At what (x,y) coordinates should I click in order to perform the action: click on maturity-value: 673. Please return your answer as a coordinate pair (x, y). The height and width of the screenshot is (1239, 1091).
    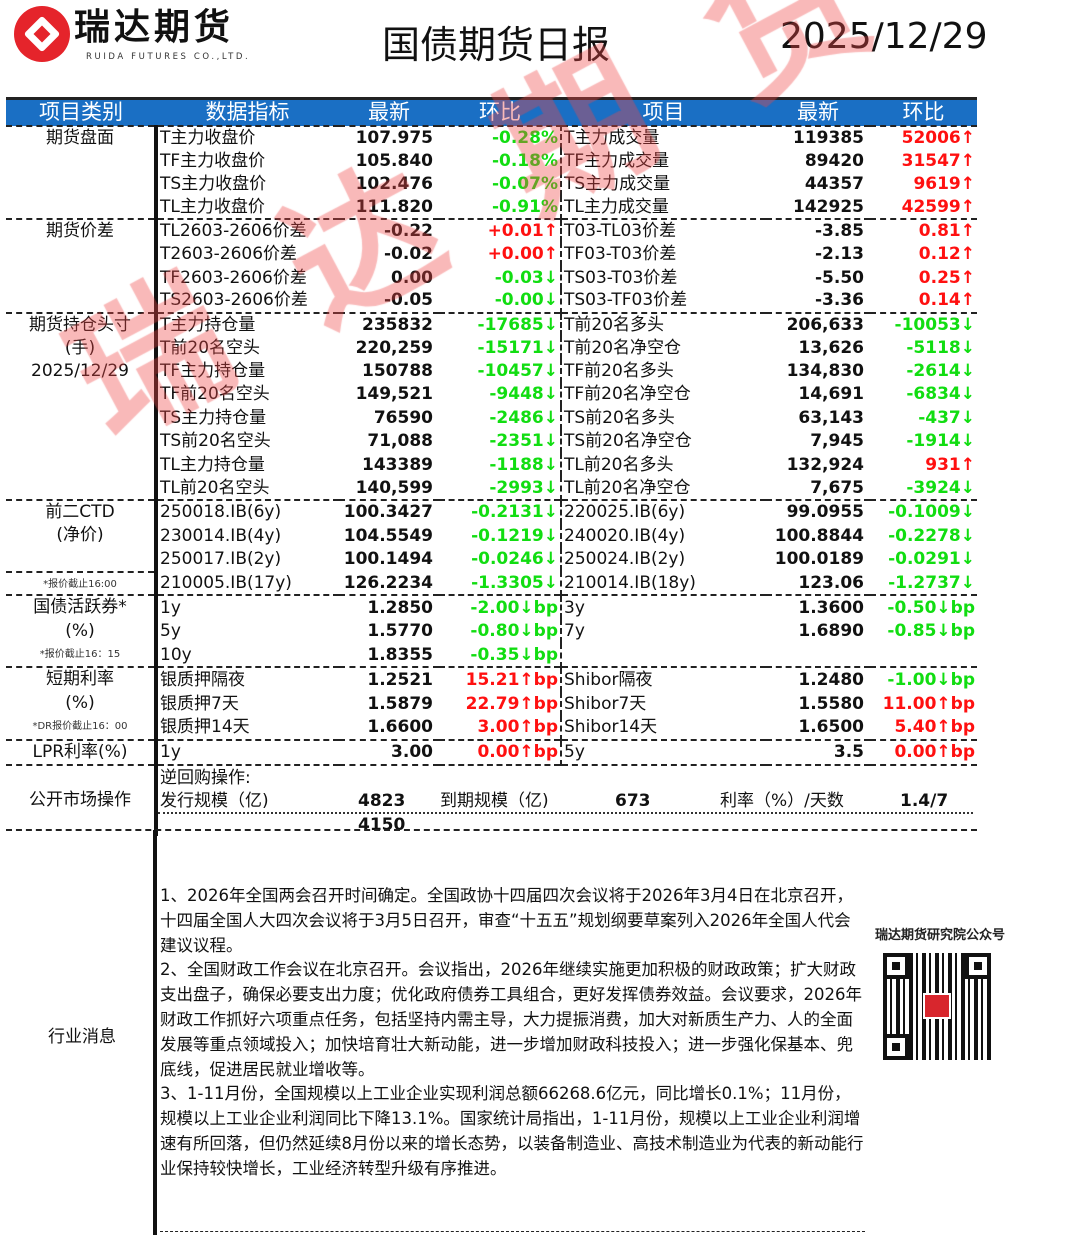
    Looking at the image, I should click on (633, 801).